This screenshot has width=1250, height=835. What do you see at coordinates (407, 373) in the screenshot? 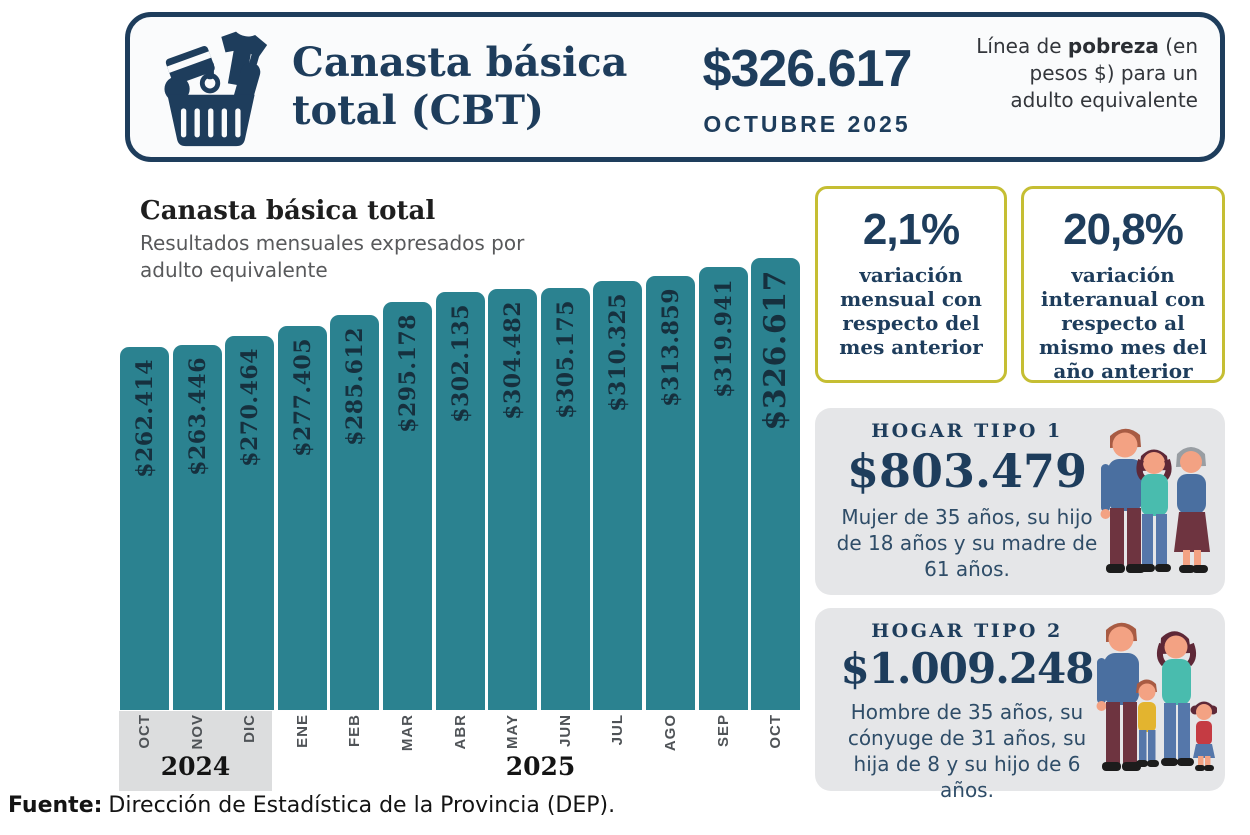
I see `bar-value-label: $295.178` at bounding box center [407, 373].